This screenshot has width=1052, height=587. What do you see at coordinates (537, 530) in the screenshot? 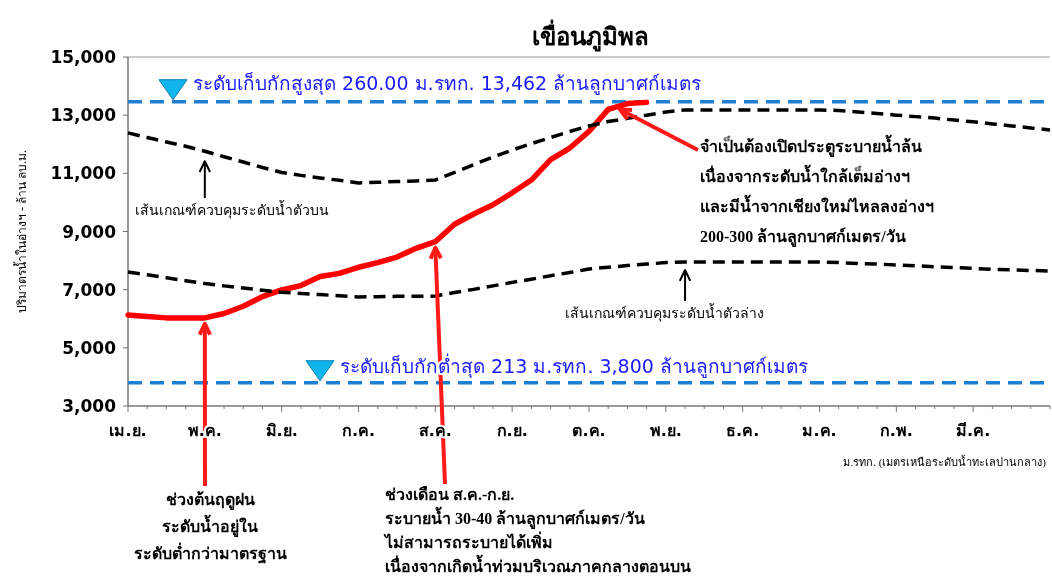
I see `annotation: ช่วงเดือน ส.ค.-ก.ย. ระบายน้ำ 30-40 ล้านลูกบาศก์เมตร/วัน ไม่สามารถระบายได้เพิ่ม เนื่องจากเกิดน้ำท่วมบริเวณภาคกลางตอนบน` at bounding box center [537, 530].